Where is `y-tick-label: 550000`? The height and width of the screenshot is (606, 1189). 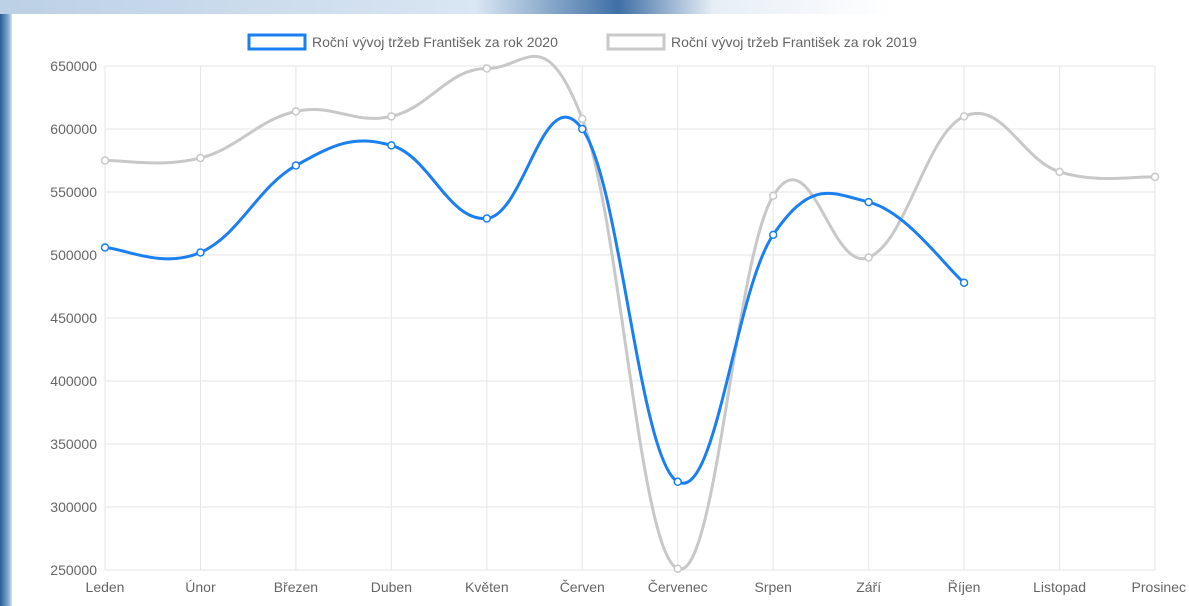
y-tick-label: 550000 is located at coordinates (73, 192).